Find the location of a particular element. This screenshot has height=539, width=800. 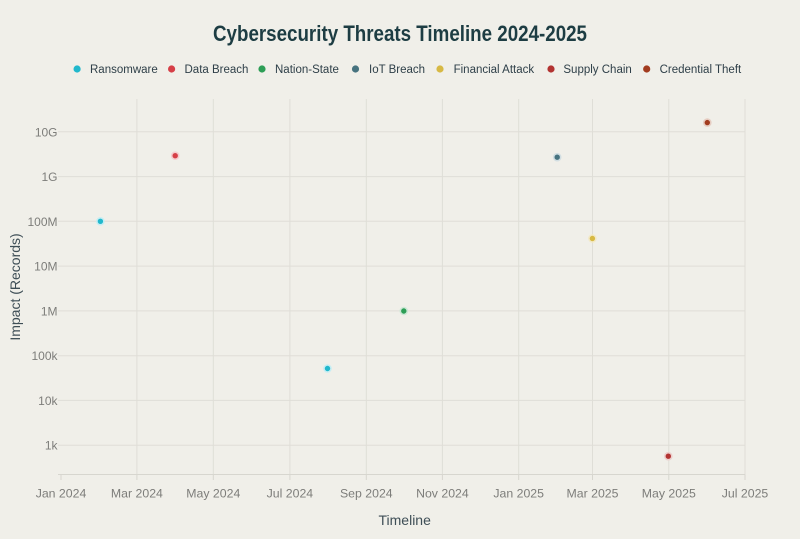

svg-text: Financial Attack is located at coordinates (494, 70).